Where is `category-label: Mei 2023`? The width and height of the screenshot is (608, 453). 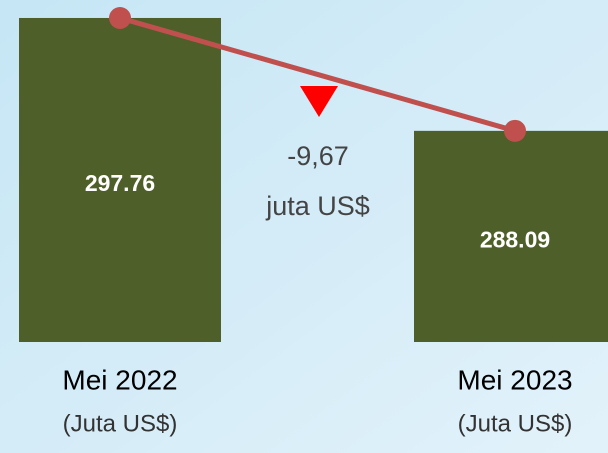 category-label: Mei 2023 is located at coordinates (514, 379).